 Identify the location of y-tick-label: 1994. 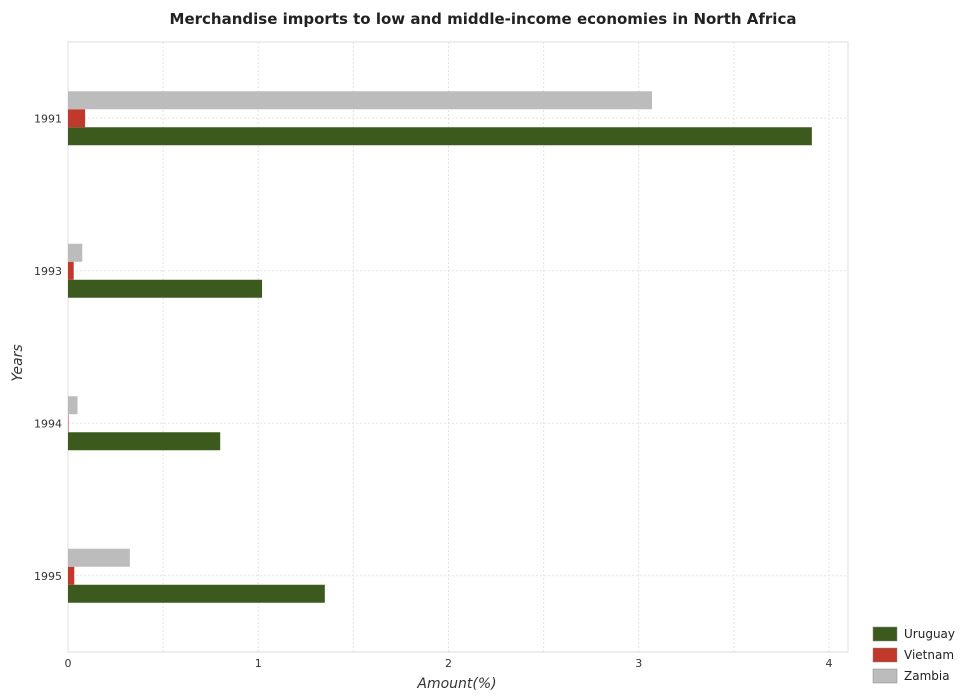
(48, 423).